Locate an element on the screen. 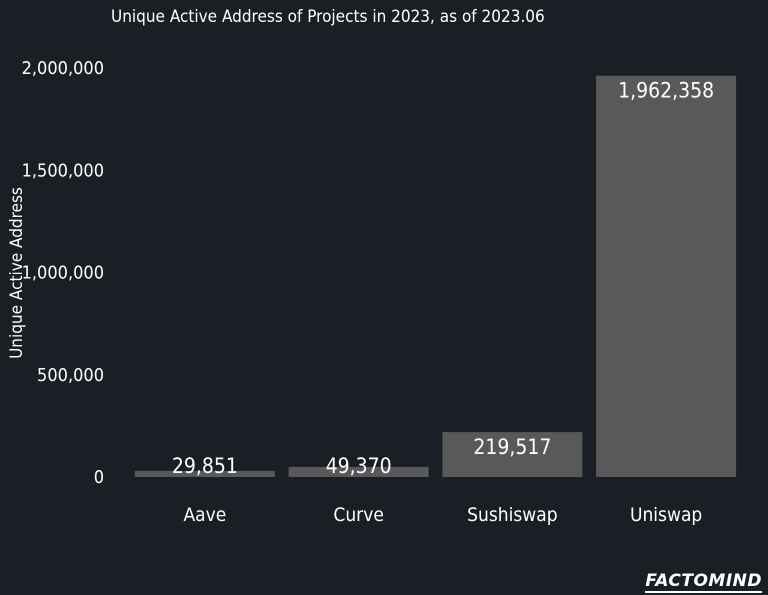  value-label-aave: 29,851 is located at coordinates (205, 466).